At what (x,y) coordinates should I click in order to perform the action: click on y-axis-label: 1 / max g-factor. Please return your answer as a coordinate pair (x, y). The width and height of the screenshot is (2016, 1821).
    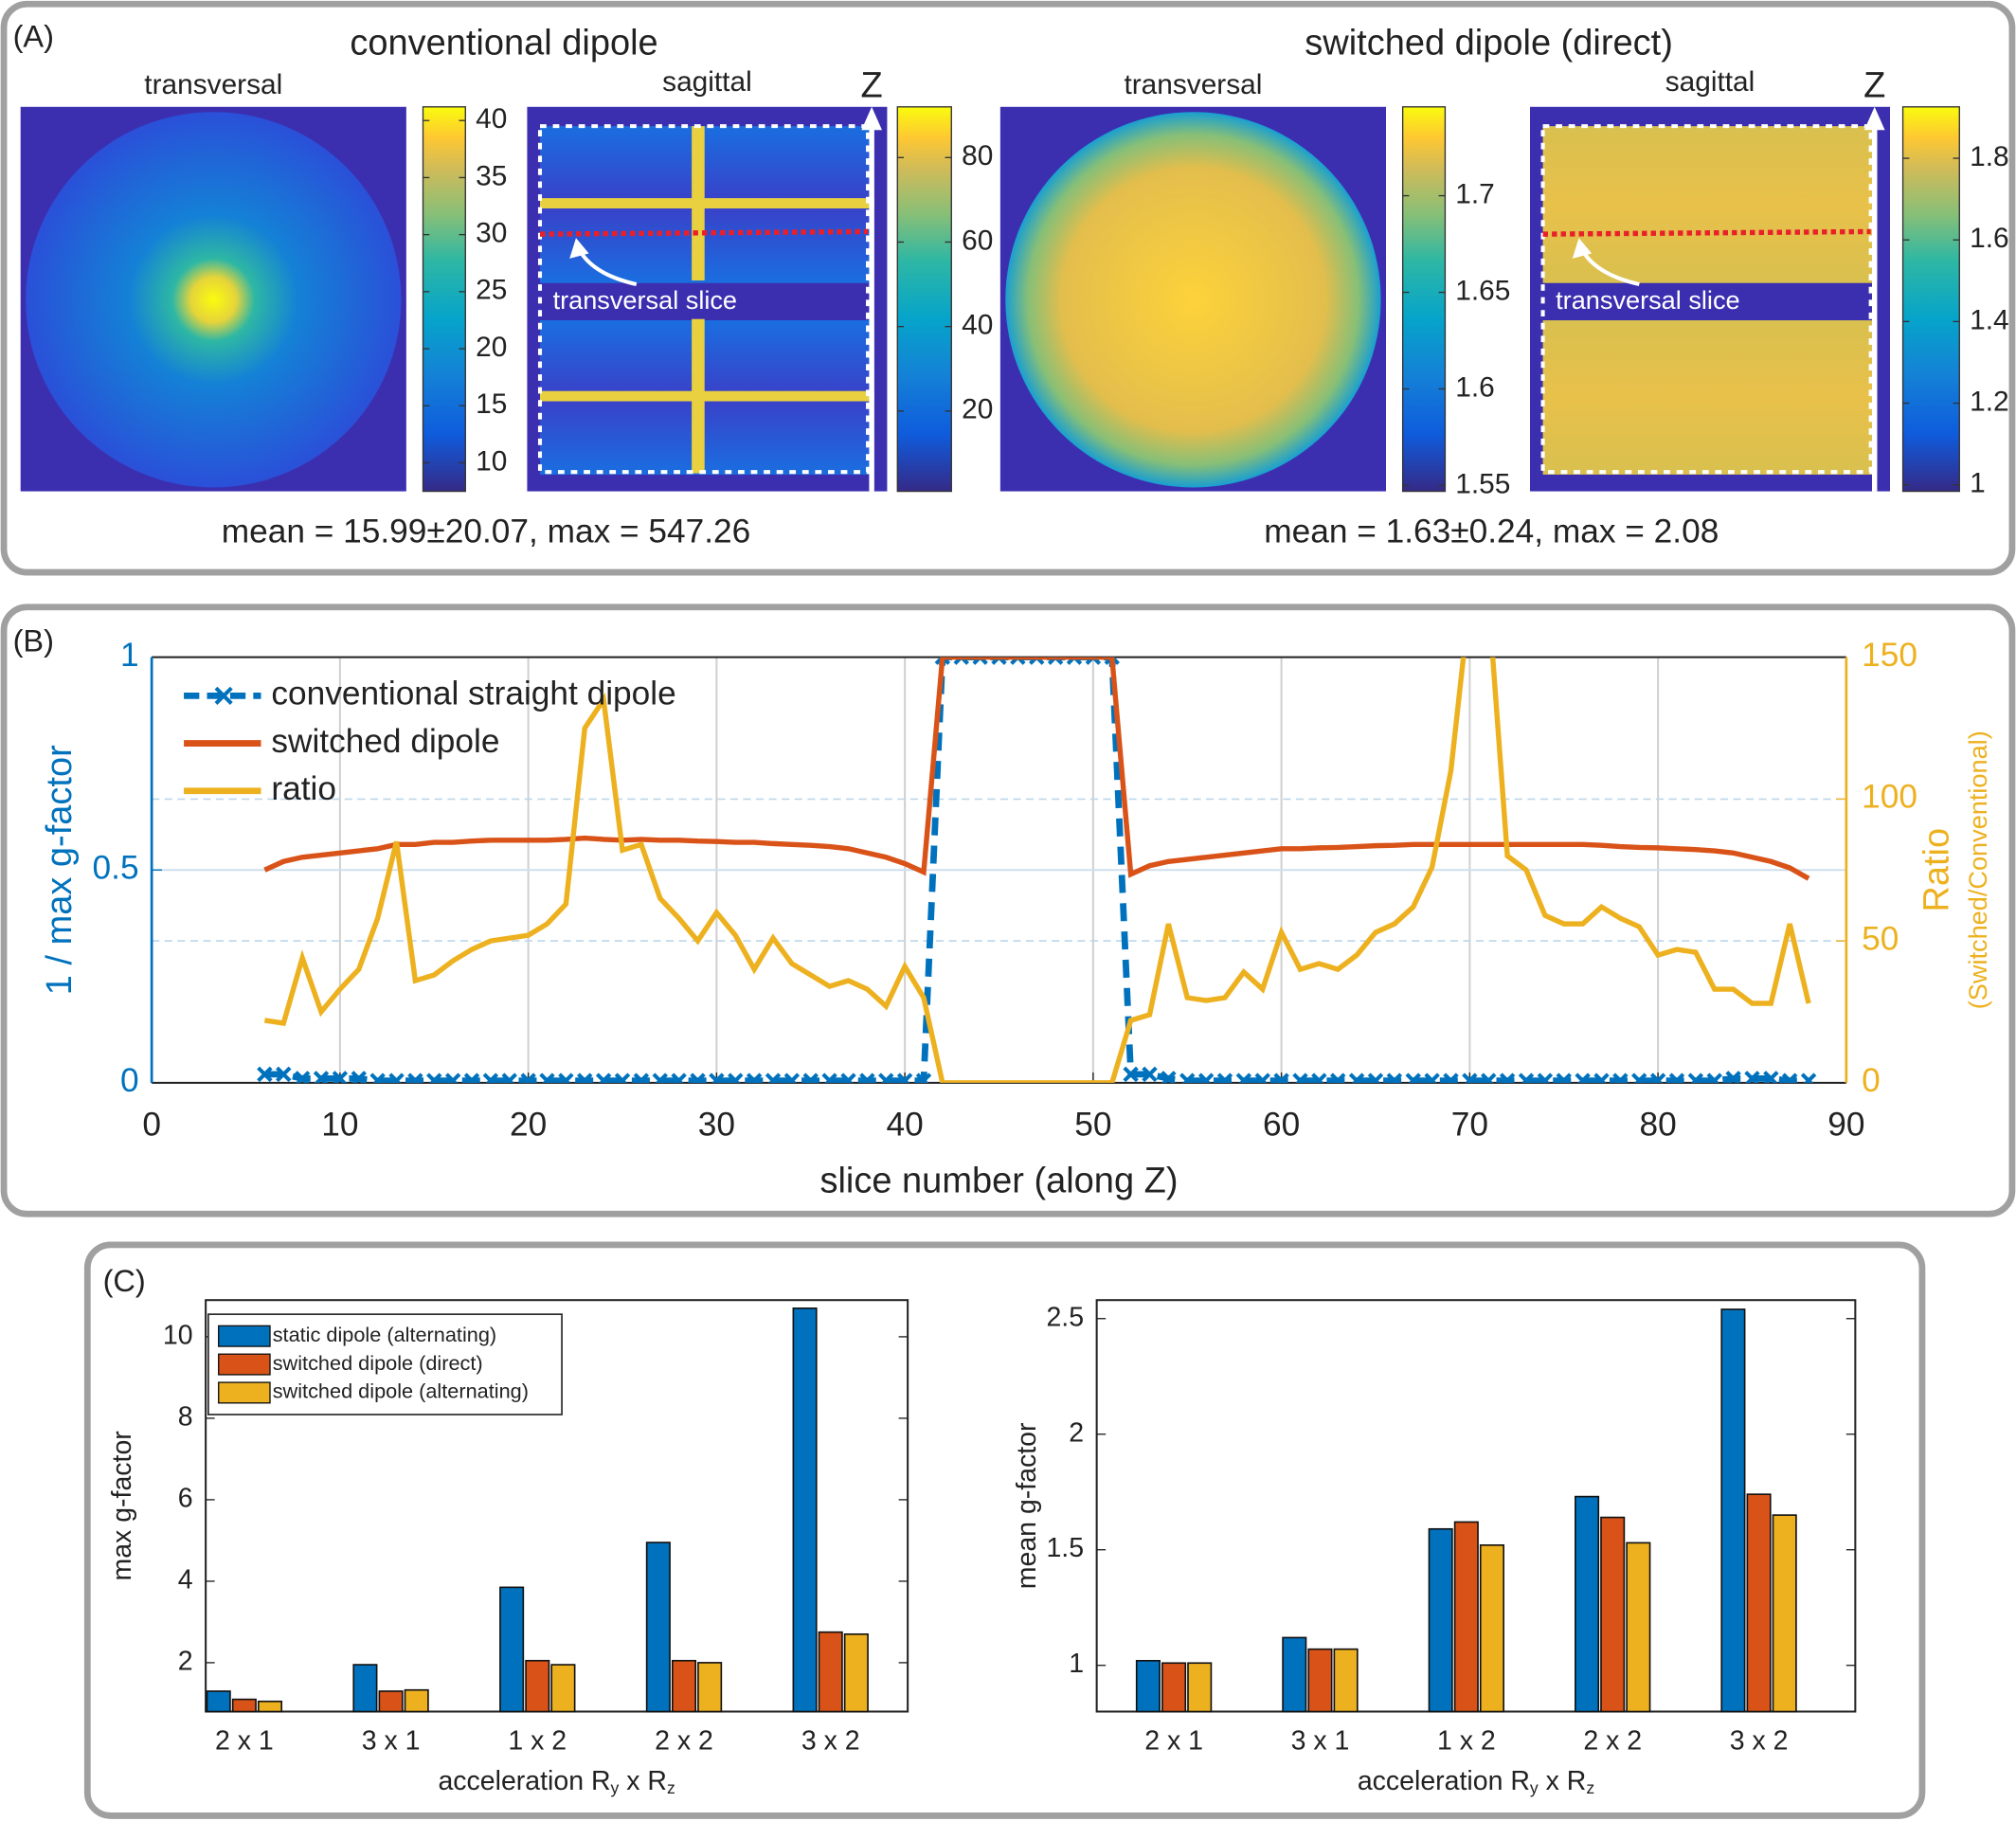
    Looking at the image, I should click on (60, 870).